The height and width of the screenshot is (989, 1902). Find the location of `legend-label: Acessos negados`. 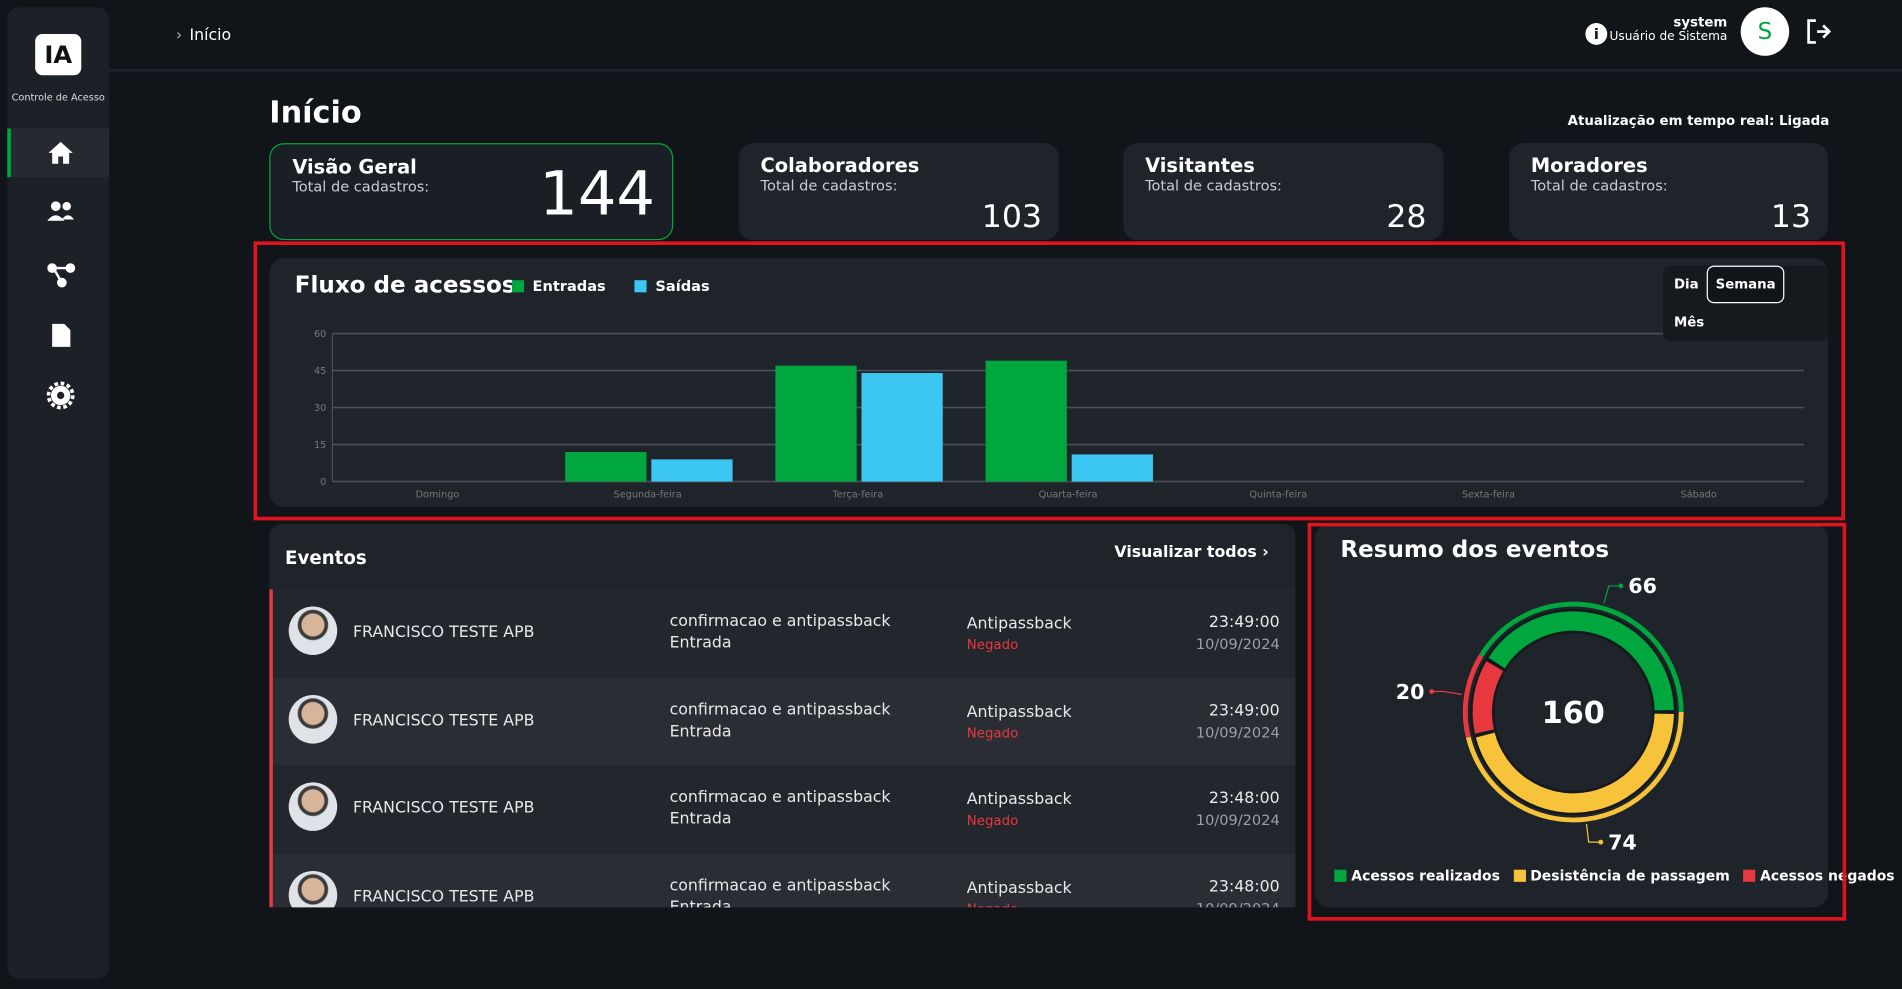

legend-label: Acessos negados is located at coordinates (1827, 876).